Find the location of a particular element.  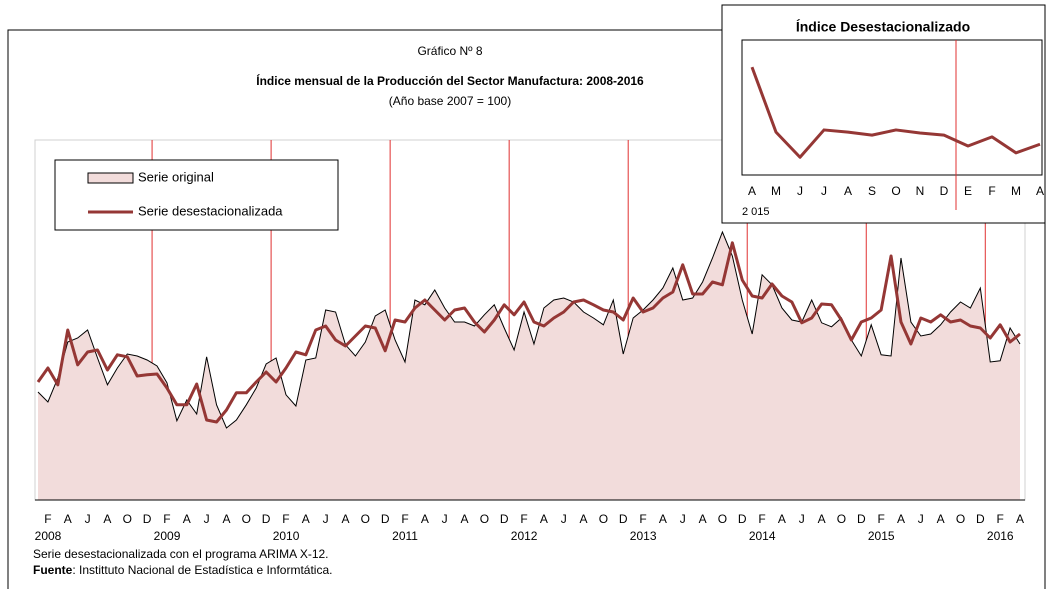

x-tick-label: E is located at coordinates (968, 191).